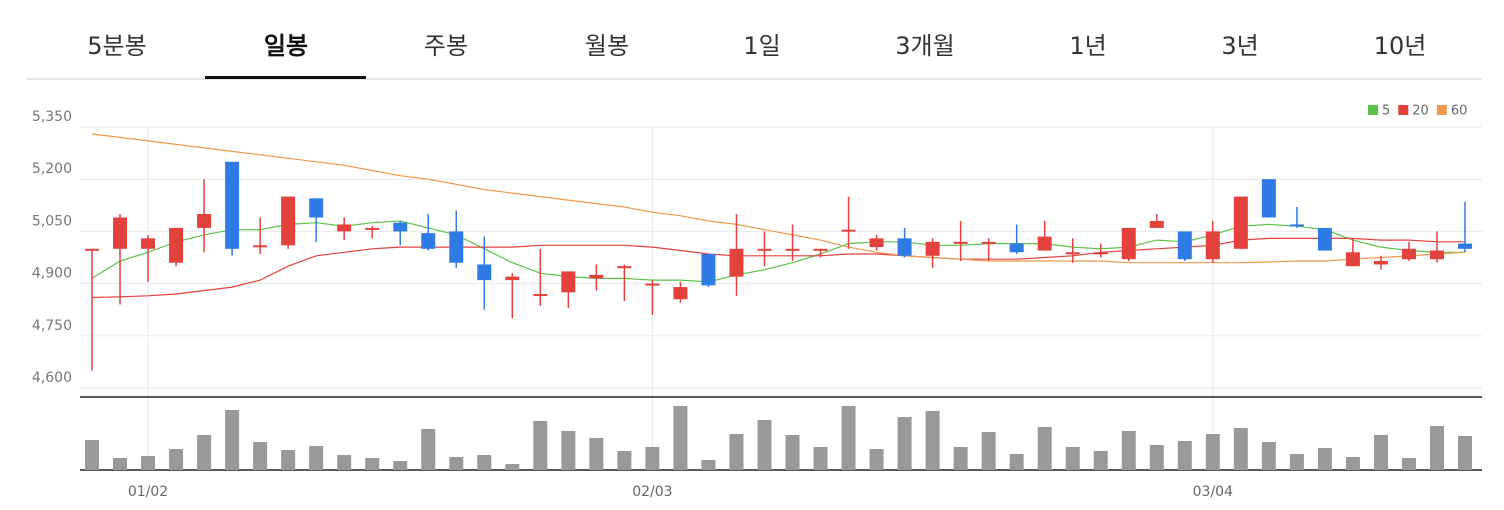 The image size is (1504, 510). What do you see at coordinates (1213, 492) in the screenshot?
I see `x-tick-label: 03/04` at bounding box center [1213, 492].